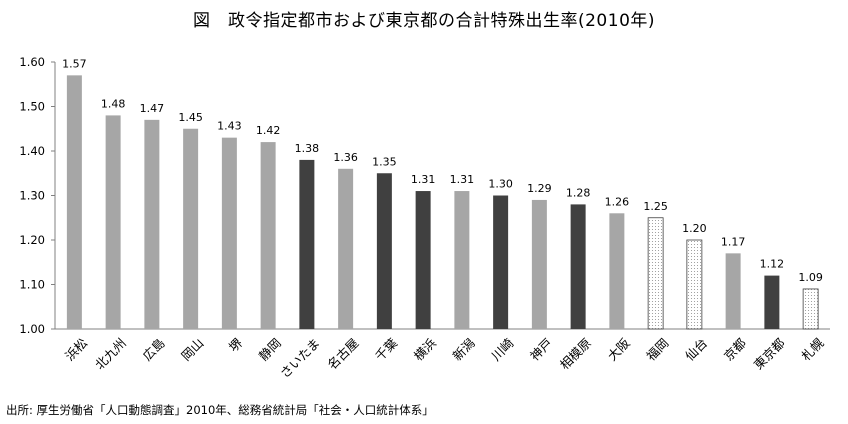 The width and height of the screenshot is (848, 424). What do you see at coordinates (463, 349) in the screenshot?
I see `x-tick-label: 新潟` at bounding box center [463, 349].